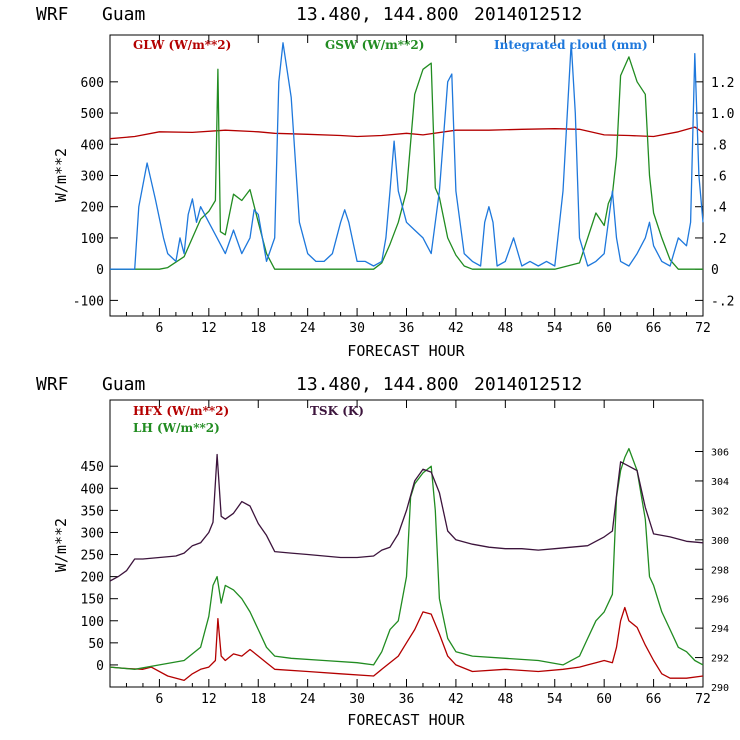  What do you see at coordinates (719, 208) in the screenshot?
I see `y2-tick-label: .4` at bounding box center [719, 208].